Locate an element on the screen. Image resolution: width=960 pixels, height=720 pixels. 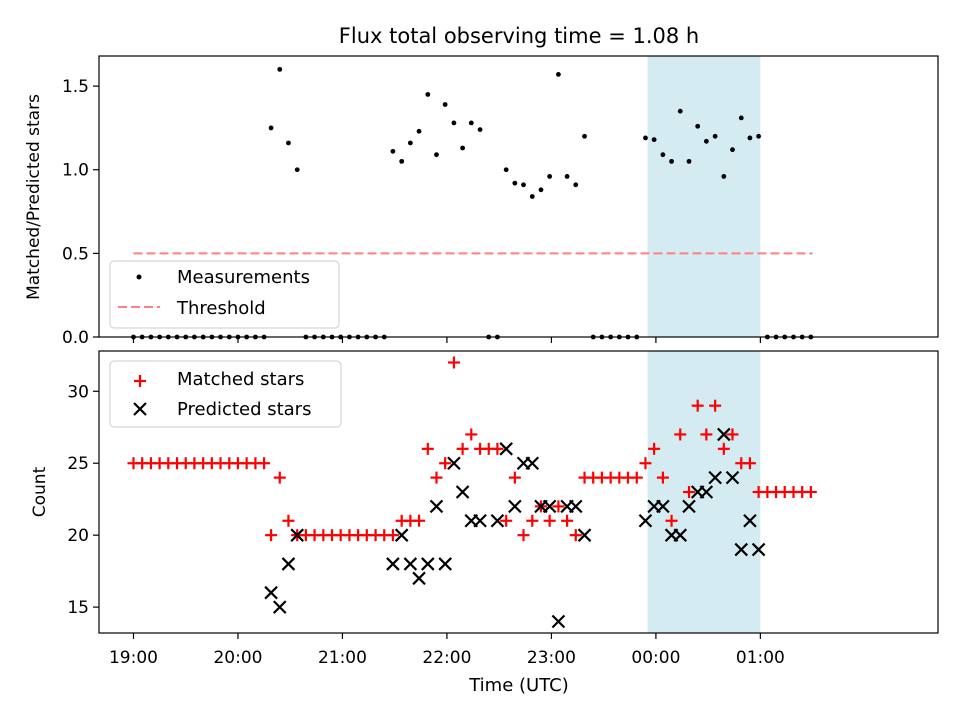
bottom-y-tick-label: 30 is located at coordinates (78, 392).